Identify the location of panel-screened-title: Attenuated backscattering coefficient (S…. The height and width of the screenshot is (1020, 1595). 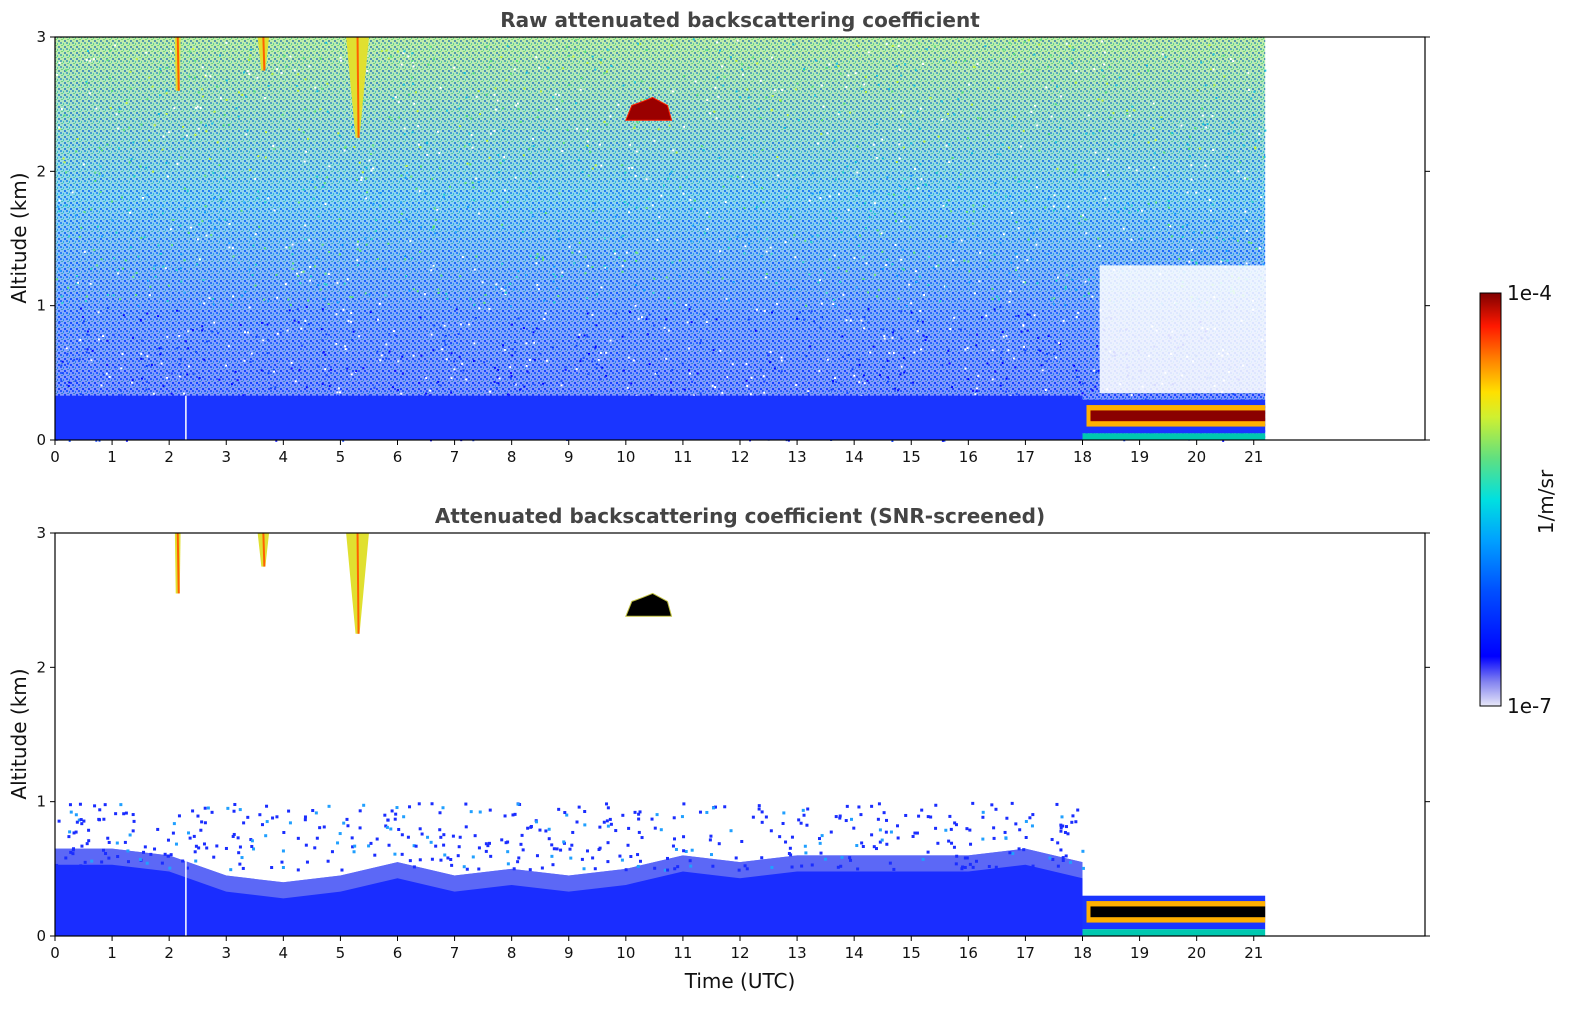
(740, 516).